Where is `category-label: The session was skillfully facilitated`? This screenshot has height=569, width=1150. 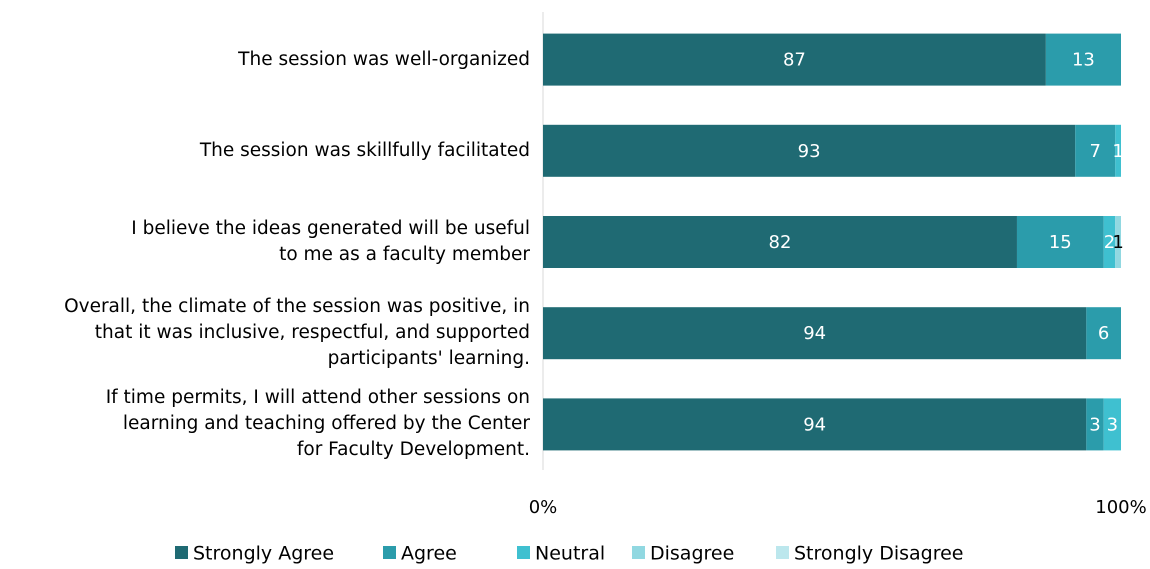 category-label: The session was skillfully facilitated is located at coordinates (364, 150).